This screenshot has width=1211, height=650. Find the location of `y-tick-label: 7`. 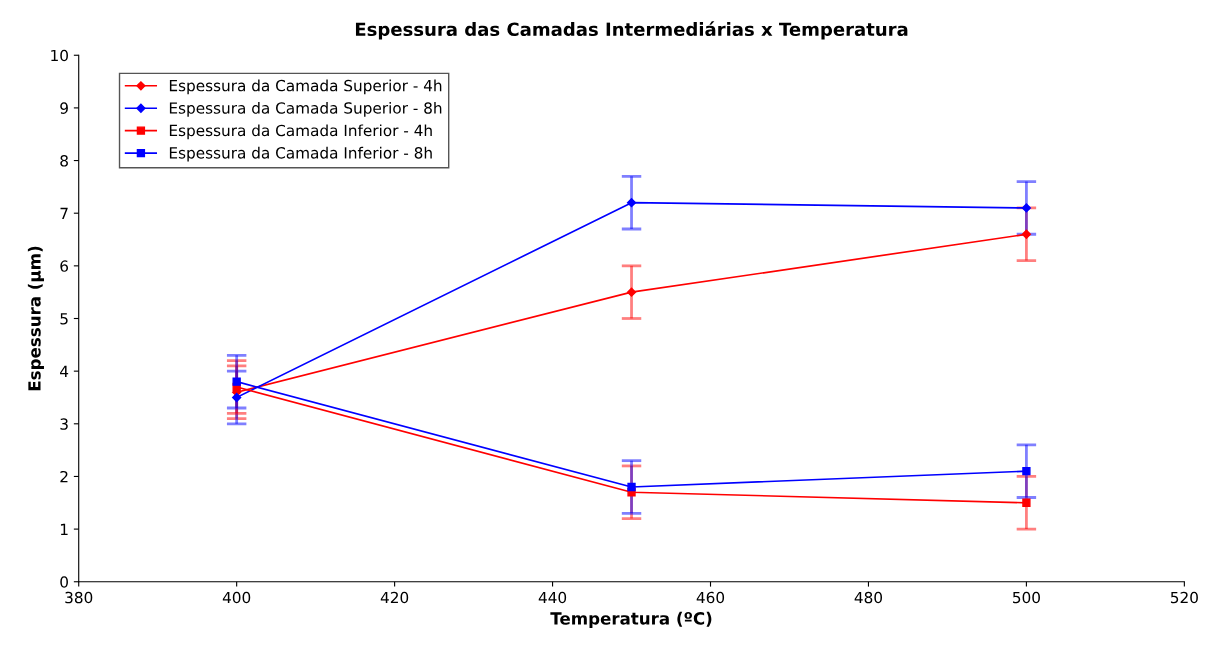

y-tick-label: 7 is located at coordinates (64, 213).